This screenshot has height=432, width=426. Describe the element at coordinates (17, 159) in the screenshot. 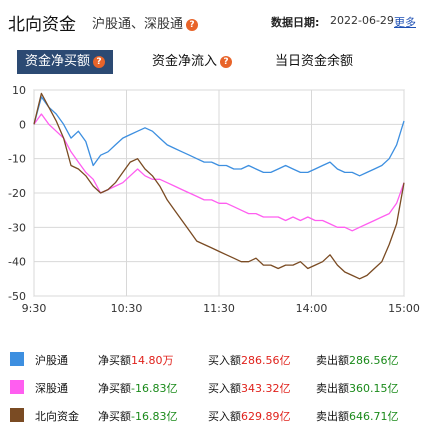

I see `y-tick-label: -10` at that location.